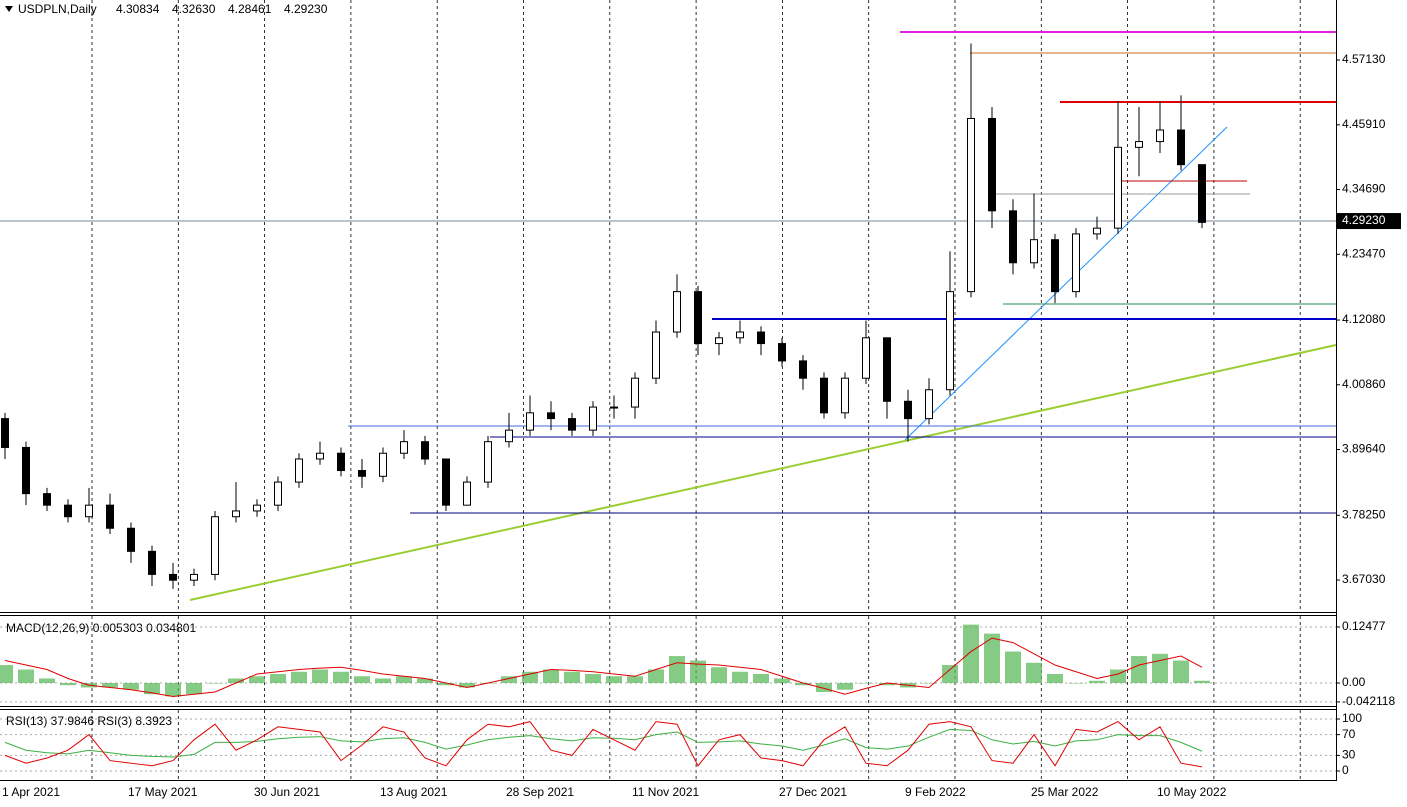 The image size is (1407, 807). I want to click on y-tick-label: 3.89640, so click(1364, 449).